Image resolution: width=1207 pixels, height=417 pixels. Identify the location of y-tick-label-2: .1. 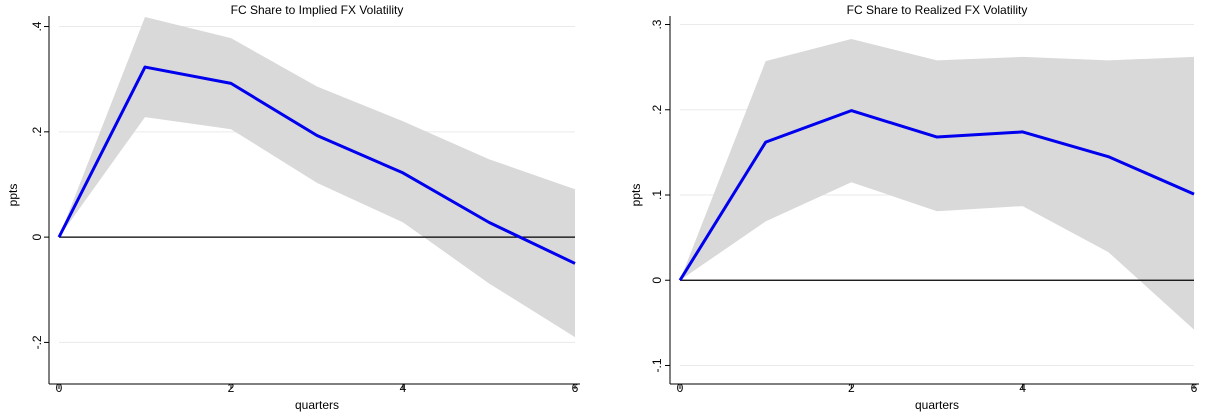
(657, 195).